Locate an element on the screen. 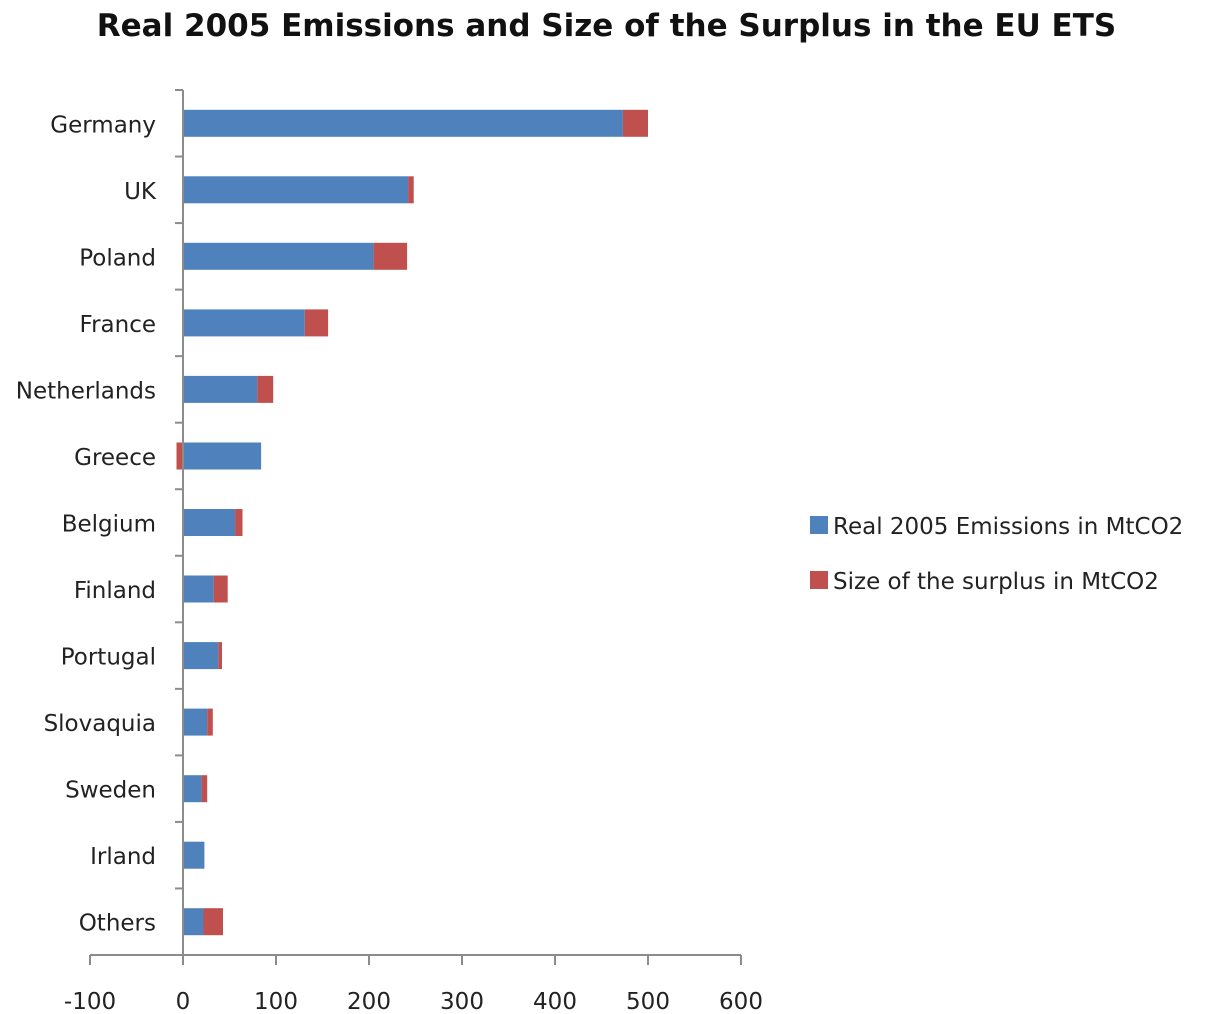 The image size is (1213, 1014). category-label: Belgium is located at coordinates (109, 525).